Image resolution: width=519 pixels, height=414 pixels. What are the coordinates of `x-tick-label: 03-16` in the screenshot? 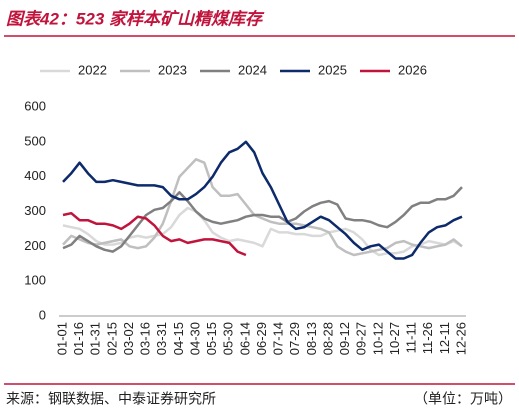 It's located at (145, 338).